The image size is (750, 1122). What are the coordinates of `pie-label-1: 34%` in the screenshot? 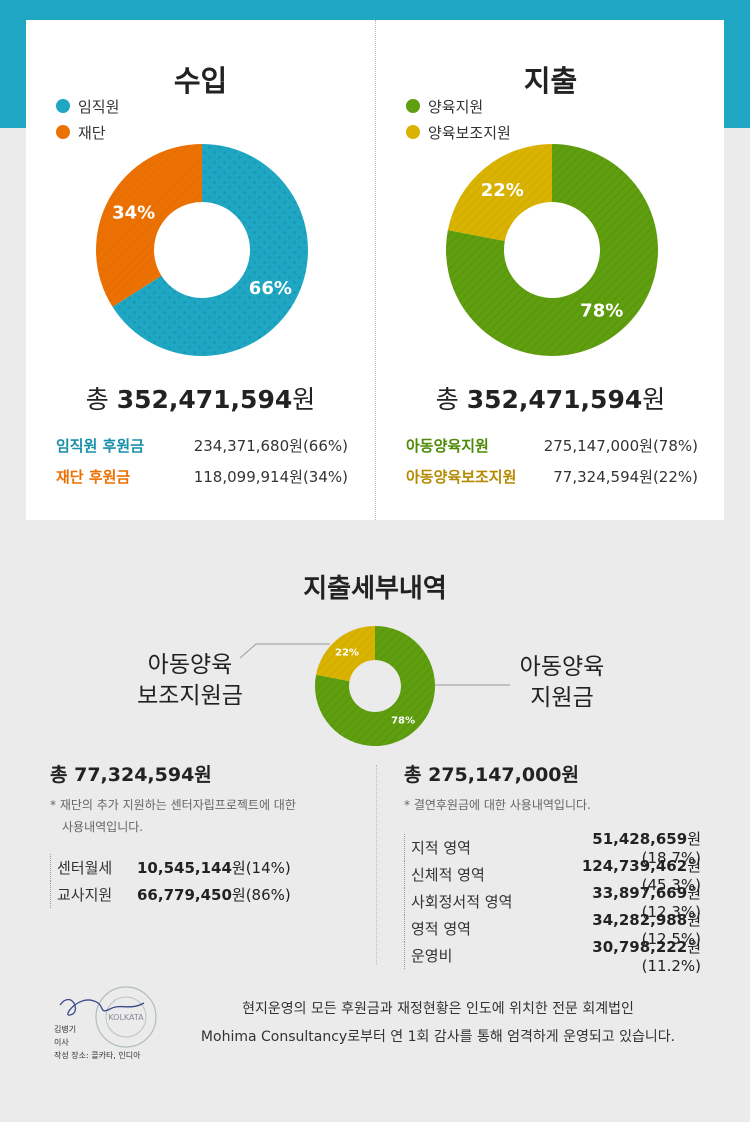 It's located at (133, 213).